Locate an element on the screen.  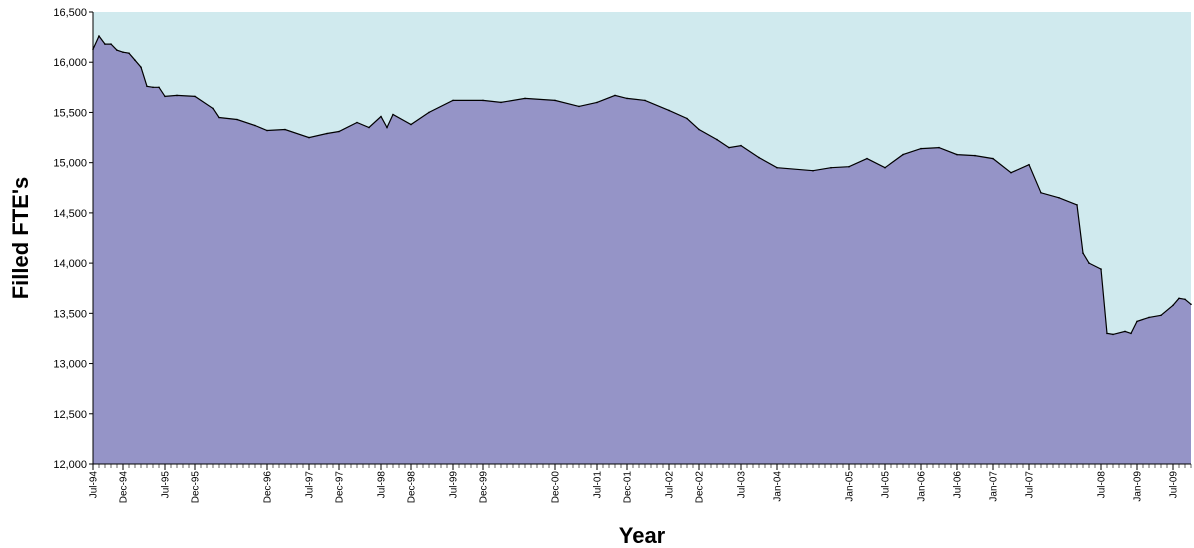
y-tick-label: 14,000 is located at coordinates (70, 264).